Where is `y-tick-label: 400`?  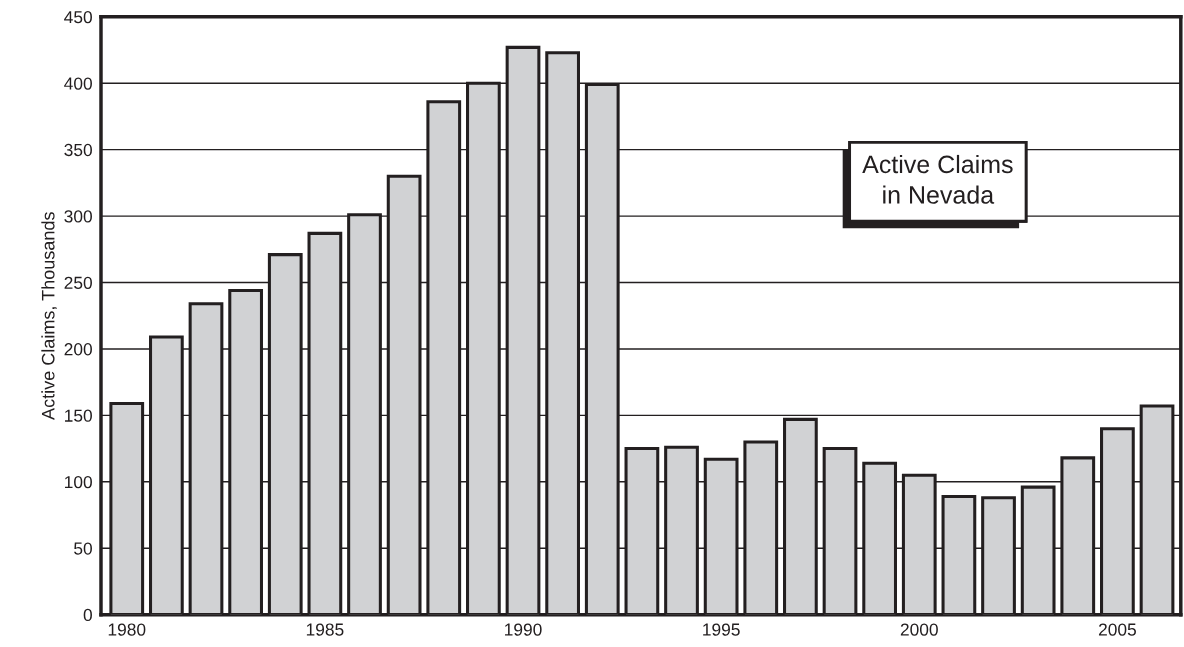
y-tick-label: 400 is located at coordinates (78, 83).